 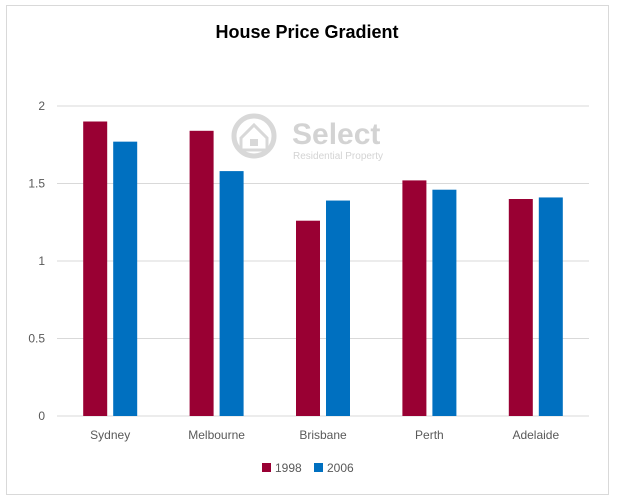 I want to click on bar-perth-2006, so click(x=444, y=302).